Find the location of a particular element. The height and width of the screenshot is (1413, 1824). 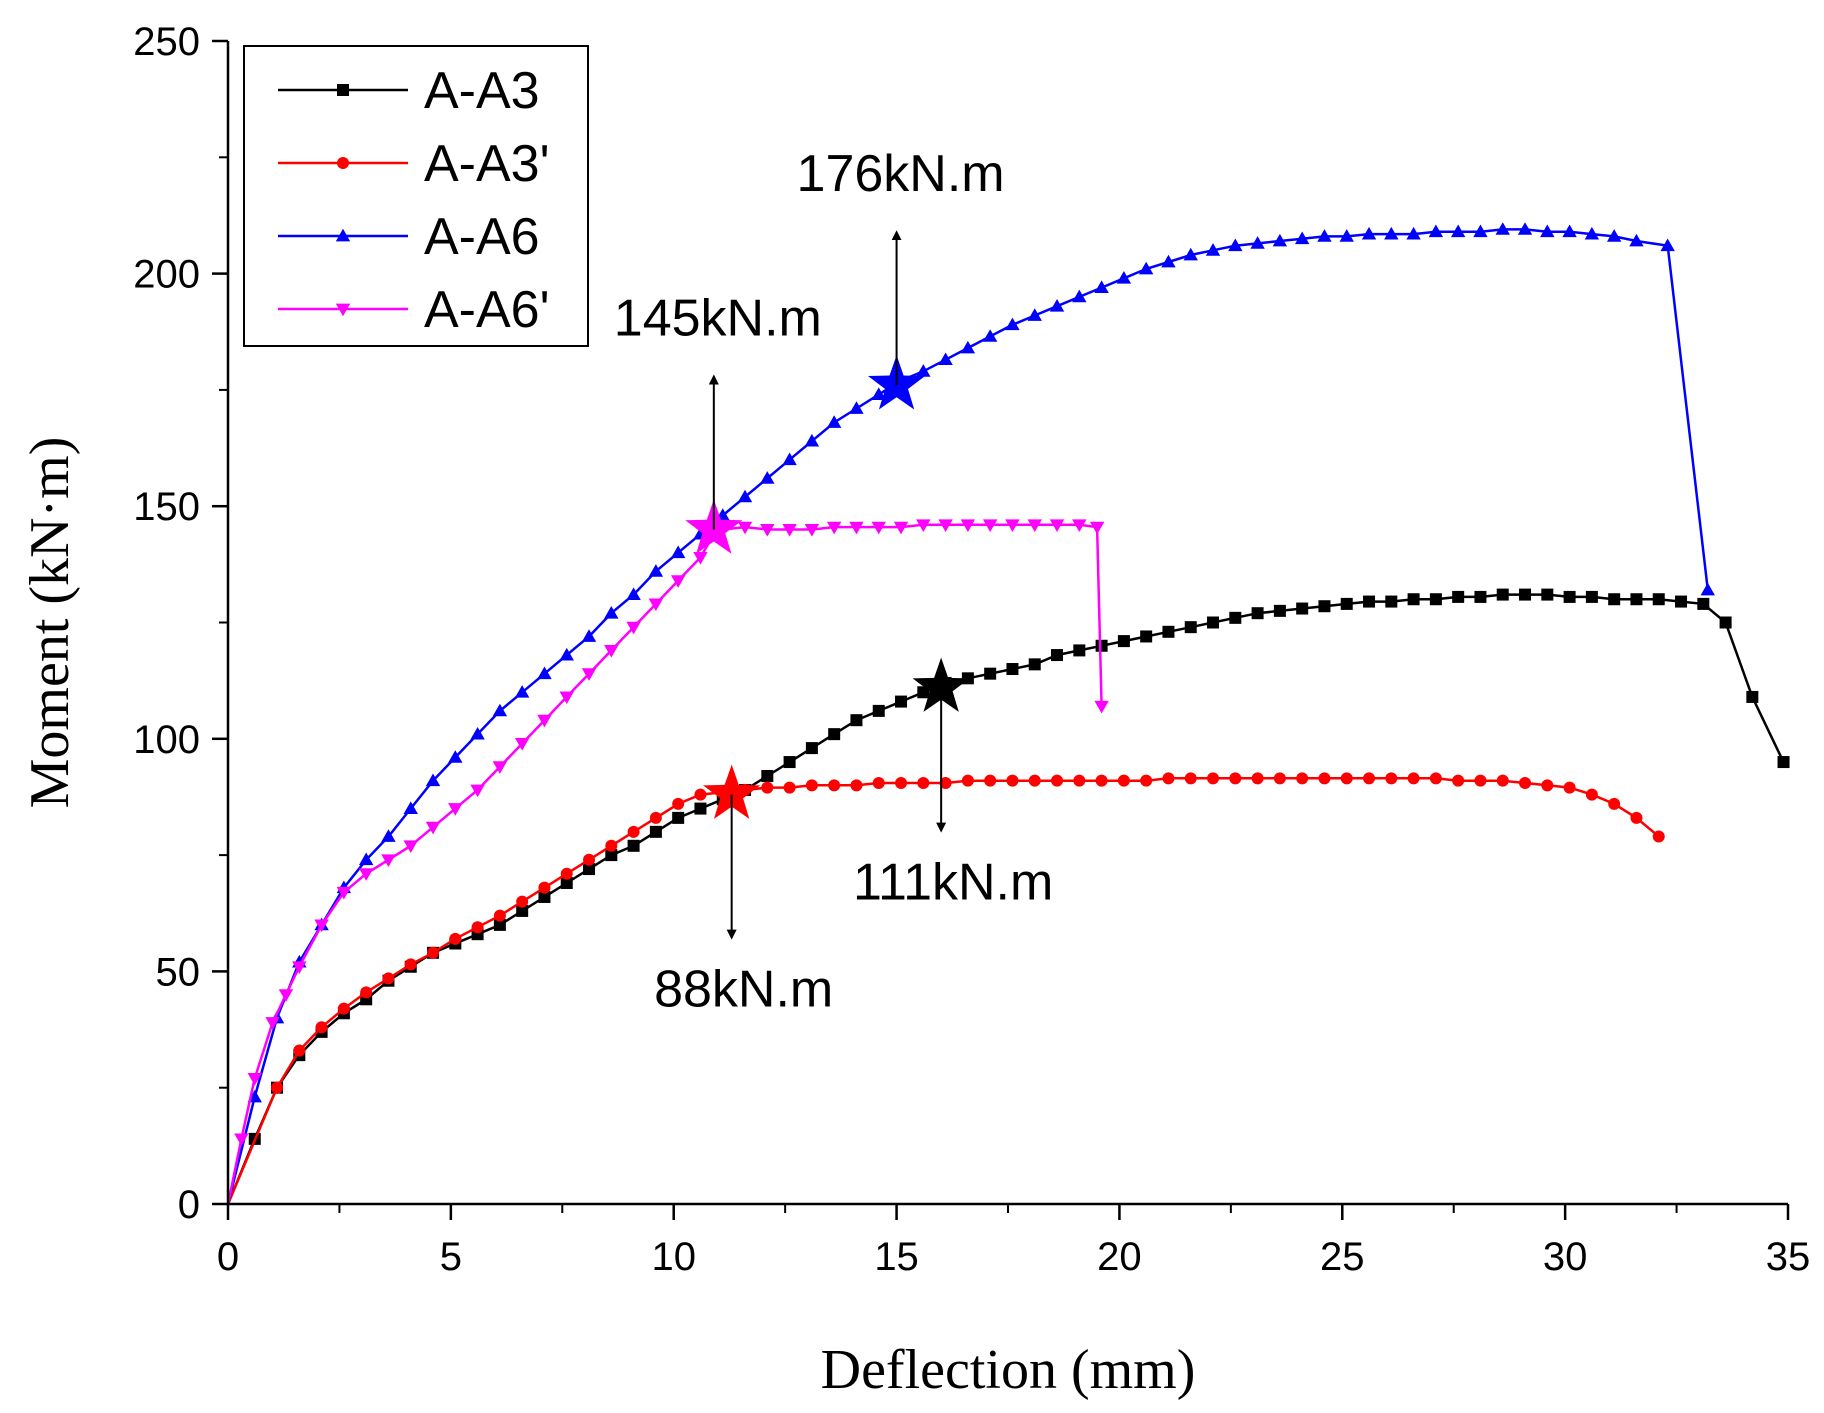

annotation-176: 176kN.m is located at coordinates (901, 277).